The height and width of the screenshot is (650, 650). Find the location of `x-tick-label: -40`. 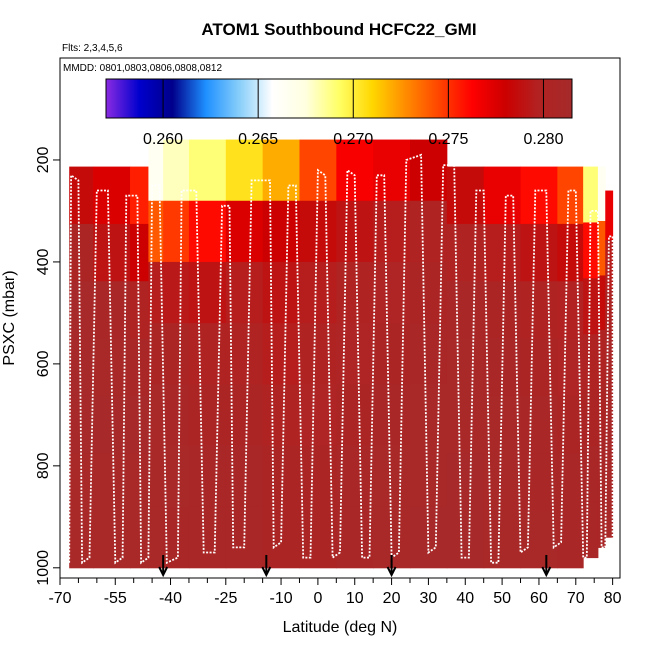

x-tick-label: -40 is located at coordinates (170, 598).